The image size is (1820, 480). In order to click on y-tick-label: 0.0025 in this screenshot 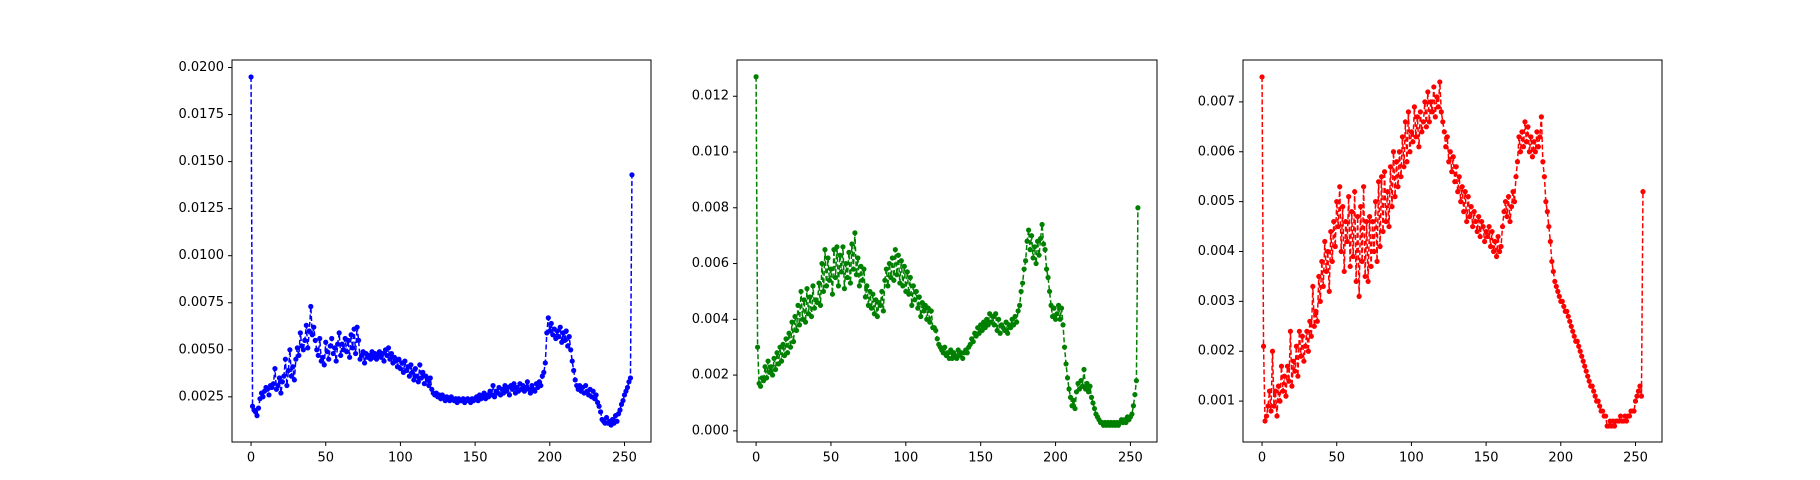, I will do `click(202, 396)`.